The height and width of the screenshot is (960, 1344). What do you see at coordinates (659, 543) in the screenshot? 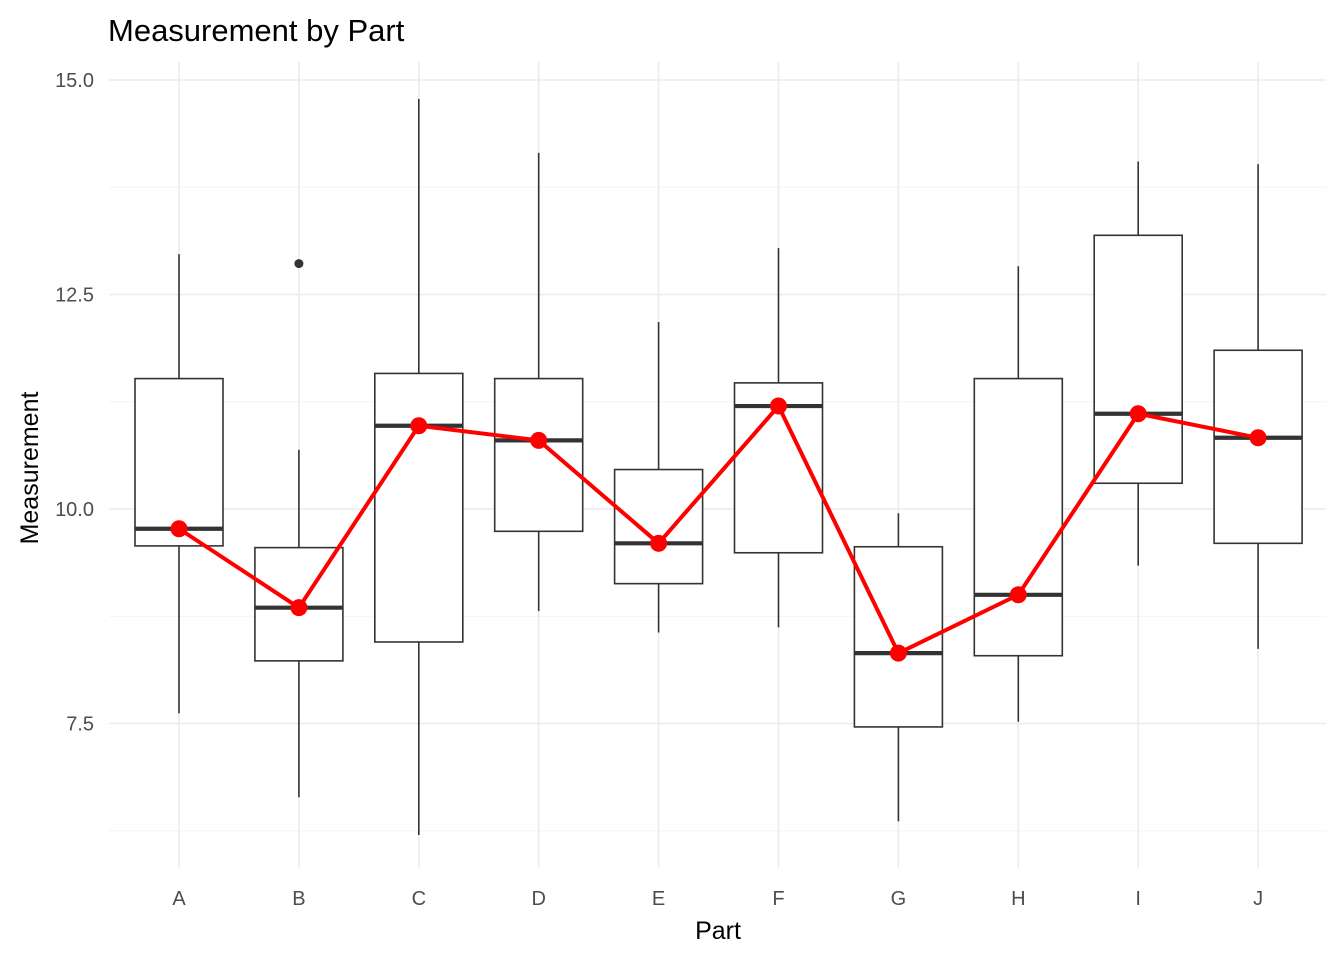
I see `mean-point-E` at bounding box center [659, 543].